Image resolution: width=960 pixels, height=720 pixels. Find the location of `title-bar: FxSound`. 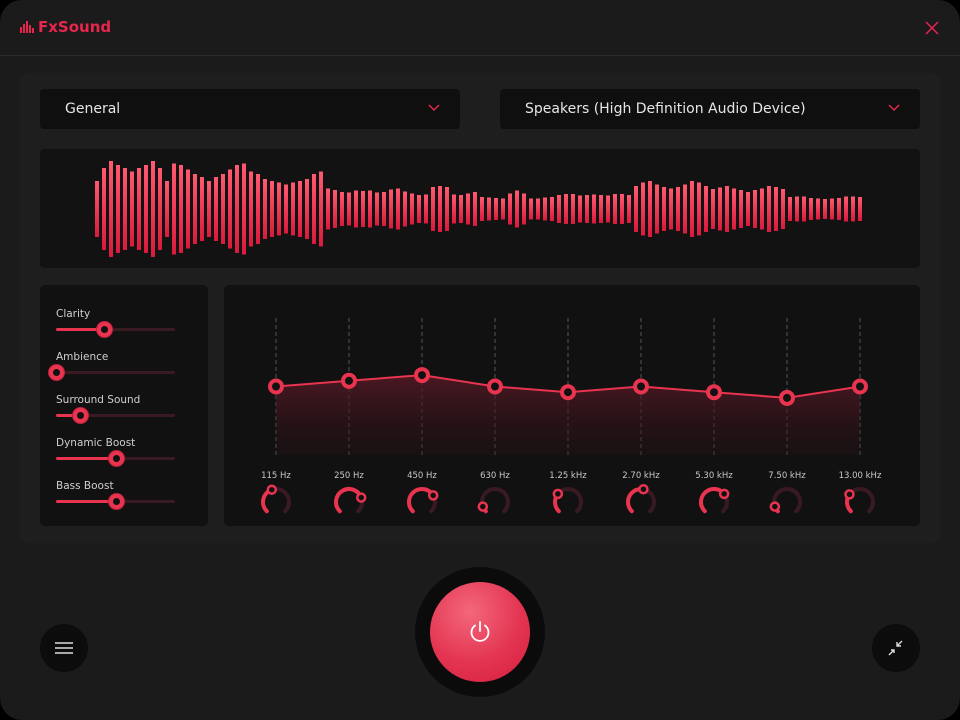

title-bar: FxSound is located at coordinates (480, 28).